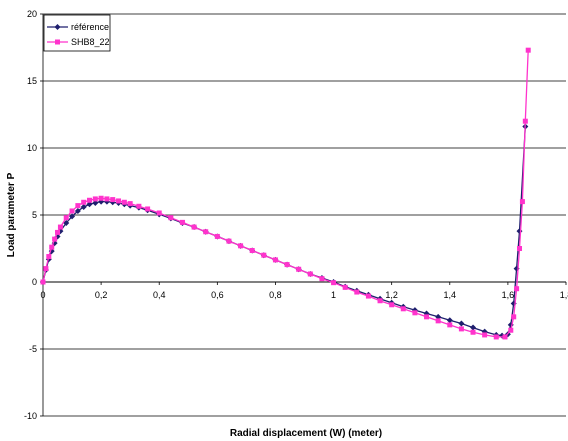  Describe the element at coordinates (30, 416) in the screenshot. I see `y-tick-label: -10` at that location.